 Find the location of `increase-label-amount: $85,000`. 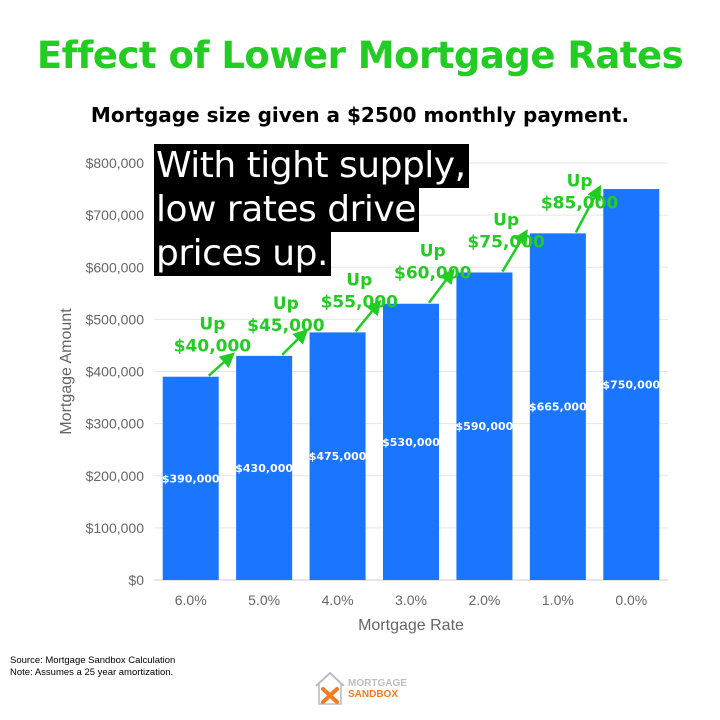

increase-label-amount: $85,000 is located at coordinates (580, 203).